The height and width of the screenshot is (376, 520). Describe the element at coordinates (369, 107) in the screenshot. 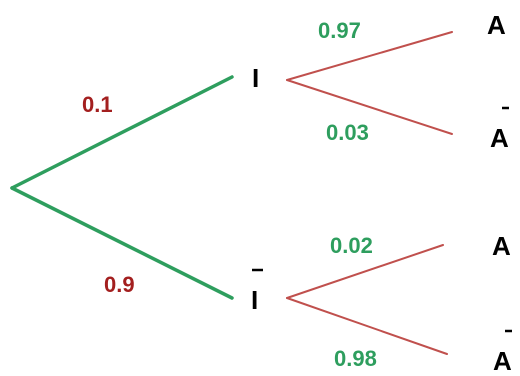

I see `branch-I-to-A-bar` at that location.